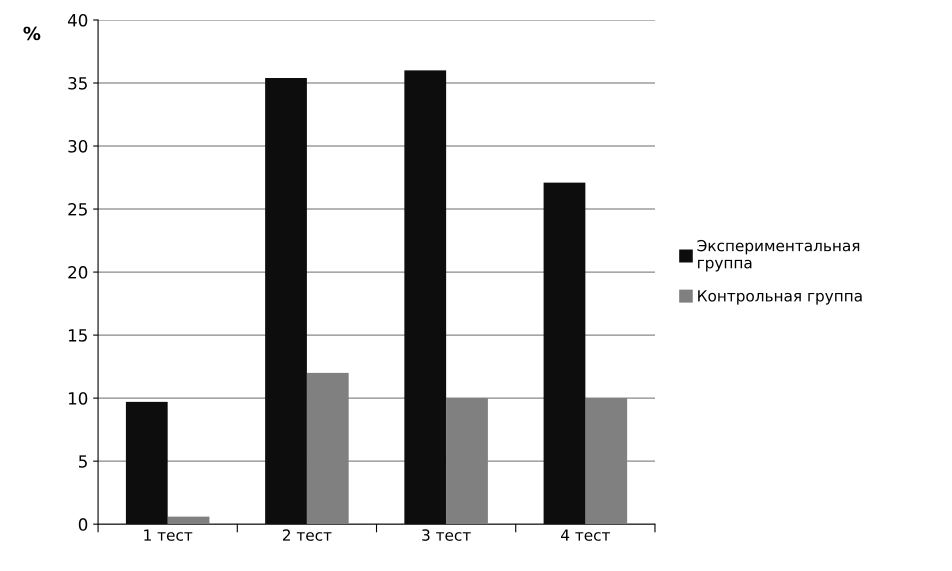 The height and width of the screenshot is (571, 952). What do you see at coordinates (83, 524) in the screenshot?
I see `y-tick-label: 0` at bounding box center [83, 524].